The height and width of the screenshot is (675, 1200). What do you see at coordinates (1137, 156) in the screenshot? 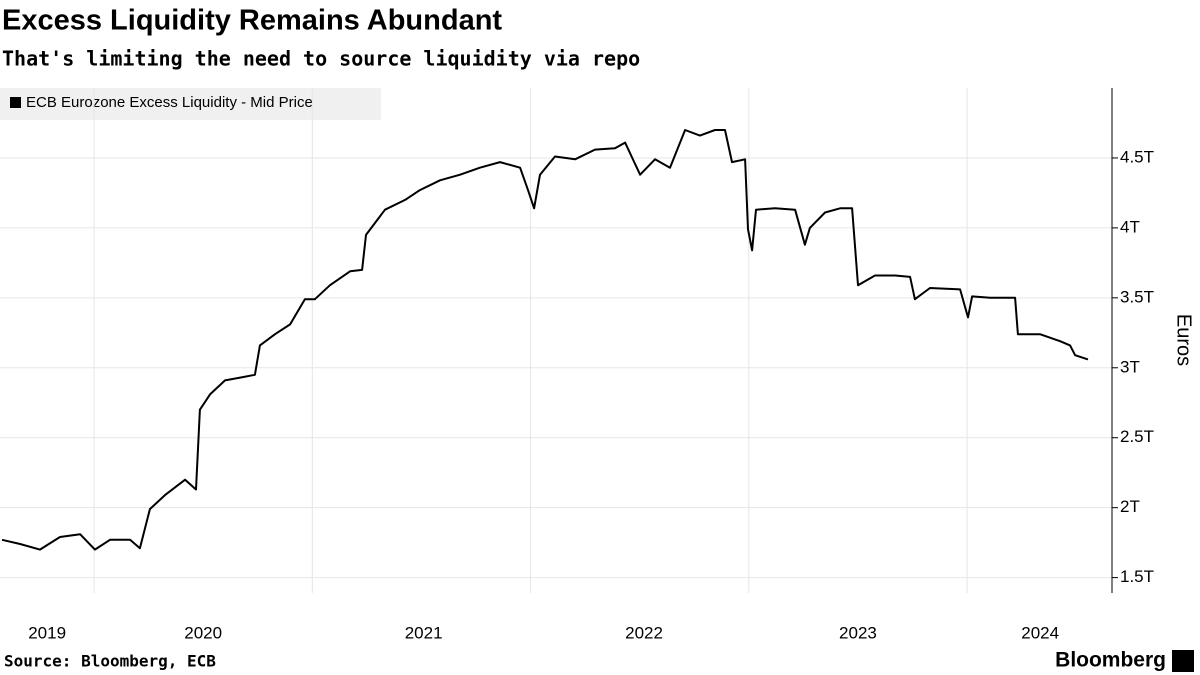
I see `y-tick-label: 4.5T` at bounding box center [1137, 156].